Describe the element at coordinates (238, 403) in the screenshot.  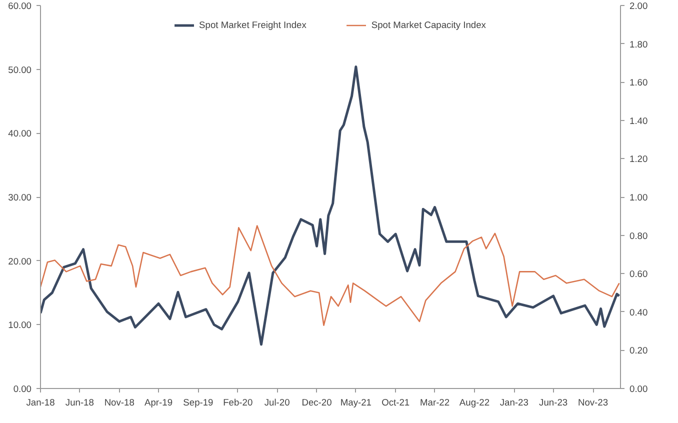
I see `x-tick-label: Feb-20` at that location.